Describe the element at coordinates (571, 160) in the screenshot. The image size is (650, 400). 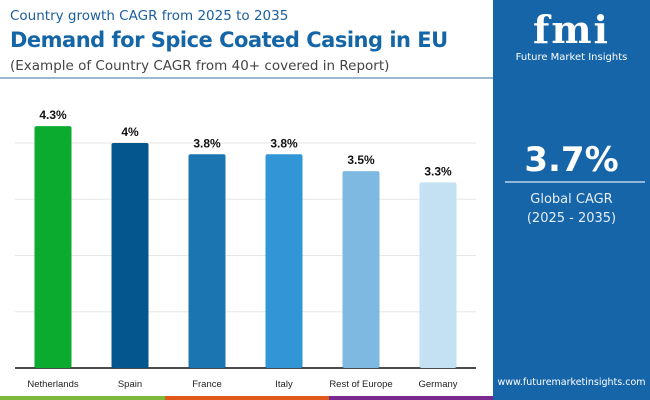
I see `global-cagr-value: 3.7%` at that location.